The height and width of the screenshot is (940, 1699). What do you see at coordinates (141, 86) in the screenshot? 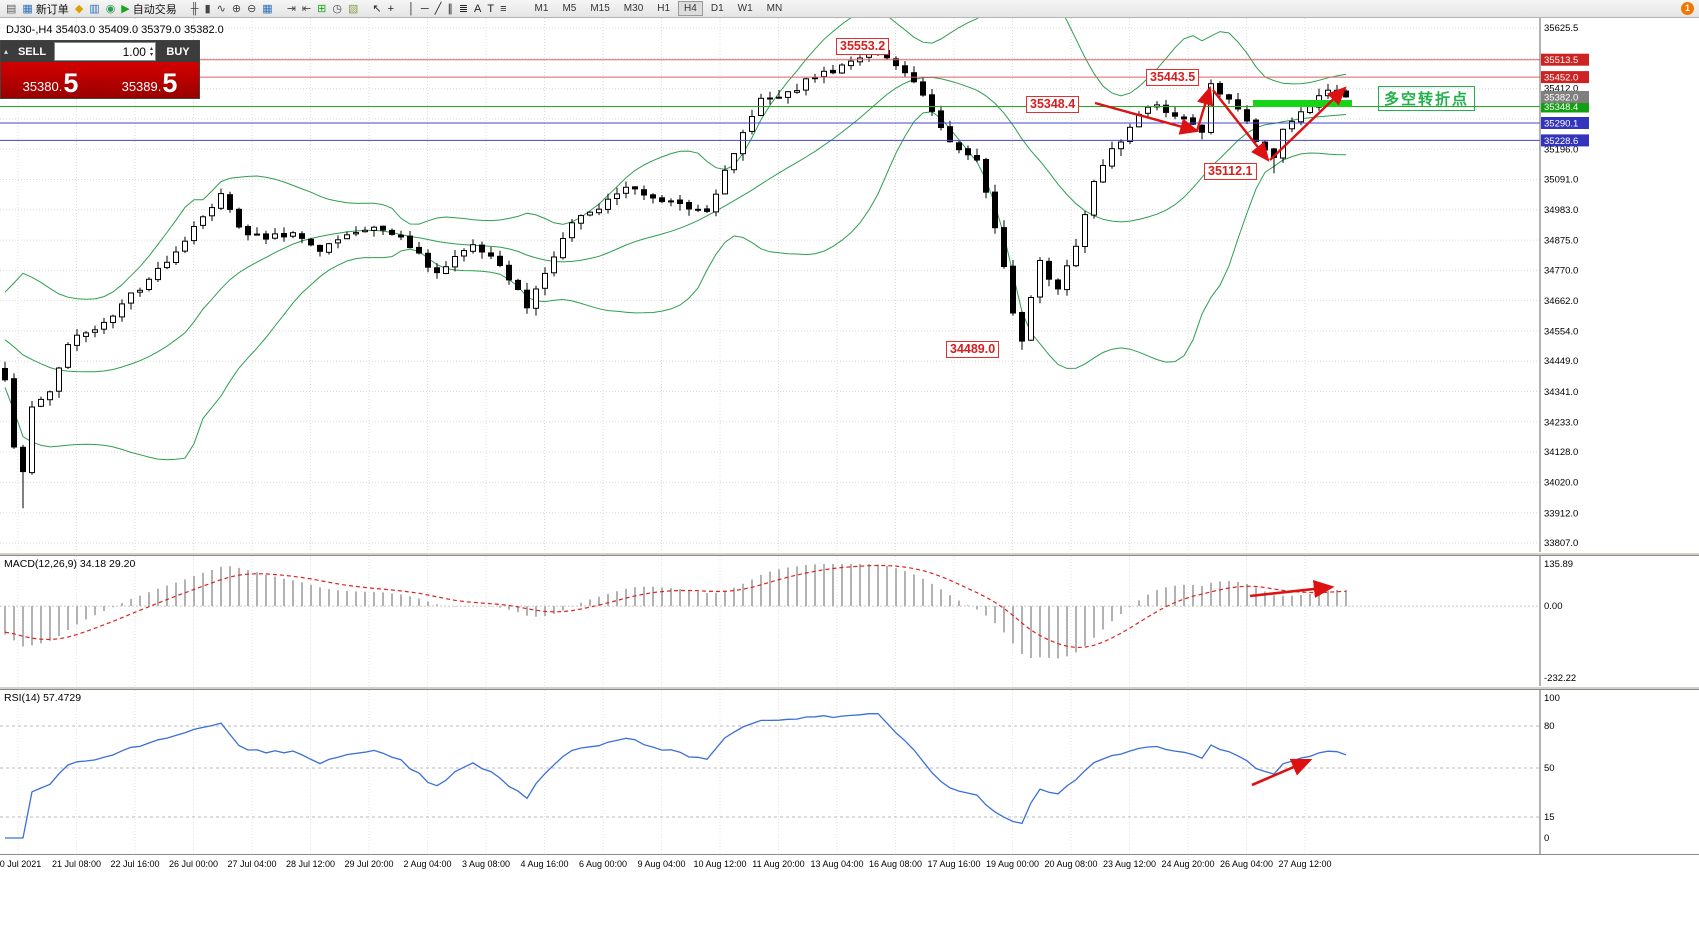
I see `buy-price-main: 35389.` at bounding box center [141, 86].